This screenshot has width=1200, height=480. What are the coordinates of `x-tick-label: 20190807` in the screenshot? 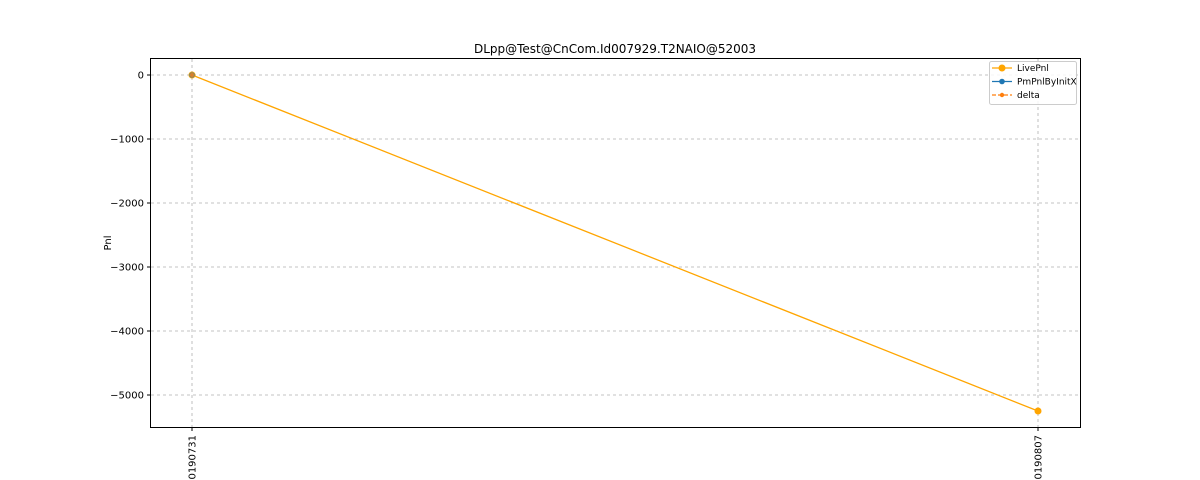 It's located at (1039, 457).